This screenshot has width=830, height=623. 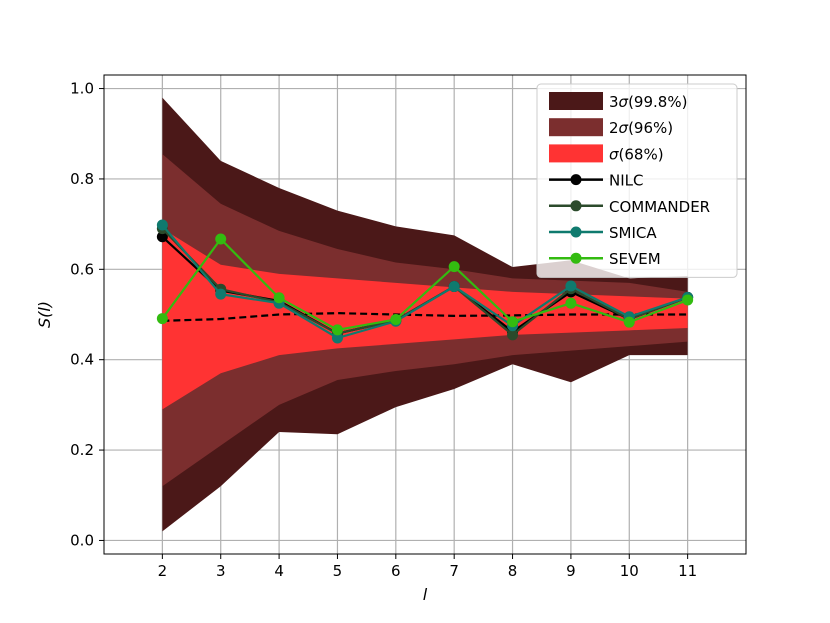 I want to click on legend-item: COMMANDER, so click(x=629, y=207).